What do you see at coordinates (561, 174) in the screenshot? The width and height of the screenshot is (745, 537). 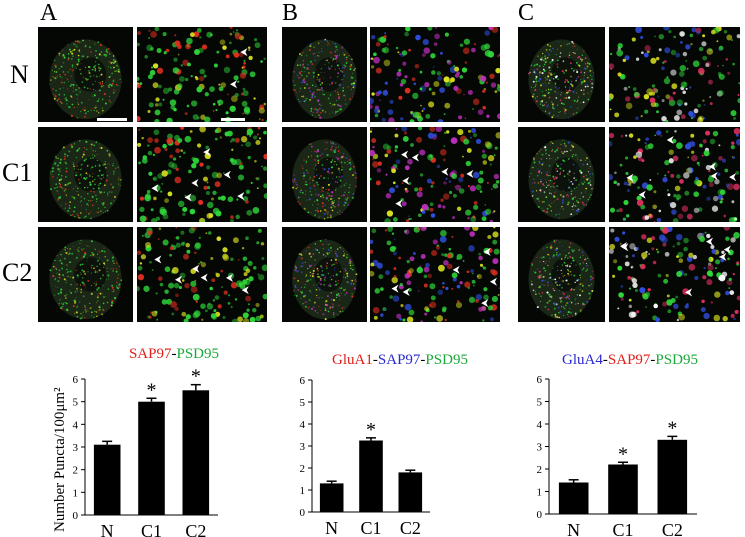 I see `micrograph-c-2-cell` at bounding box center [561, 174].